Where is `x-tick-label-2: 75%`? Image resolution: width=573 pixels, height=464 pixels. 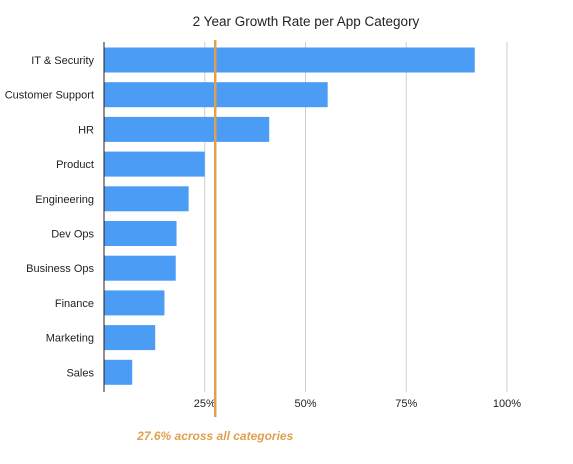 x-tick-label-2: 75% is located at coordinates (406, 404).